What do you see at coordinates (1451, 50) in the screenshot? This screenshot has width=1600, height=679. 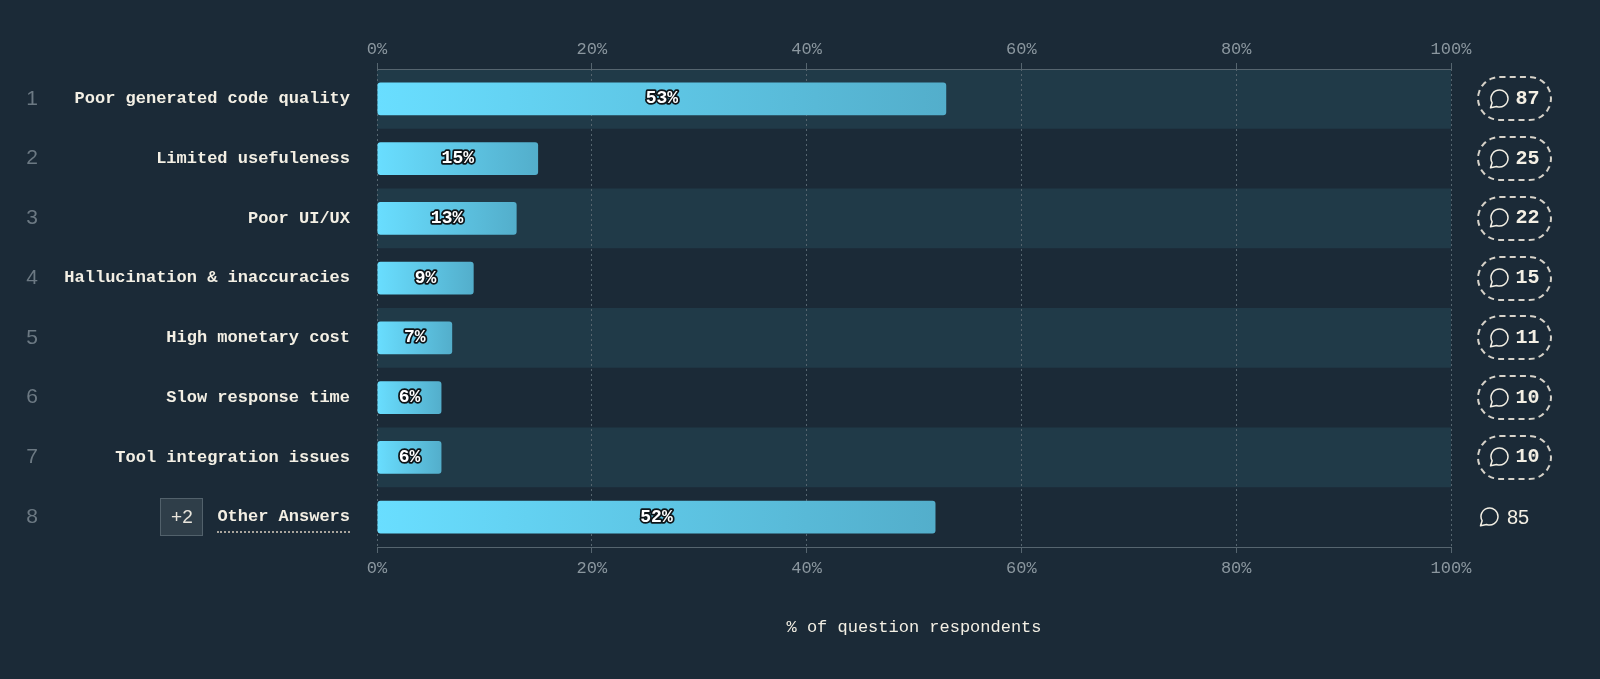 I see `x-tick-label: 100%` at bounding box center [1451, 50].